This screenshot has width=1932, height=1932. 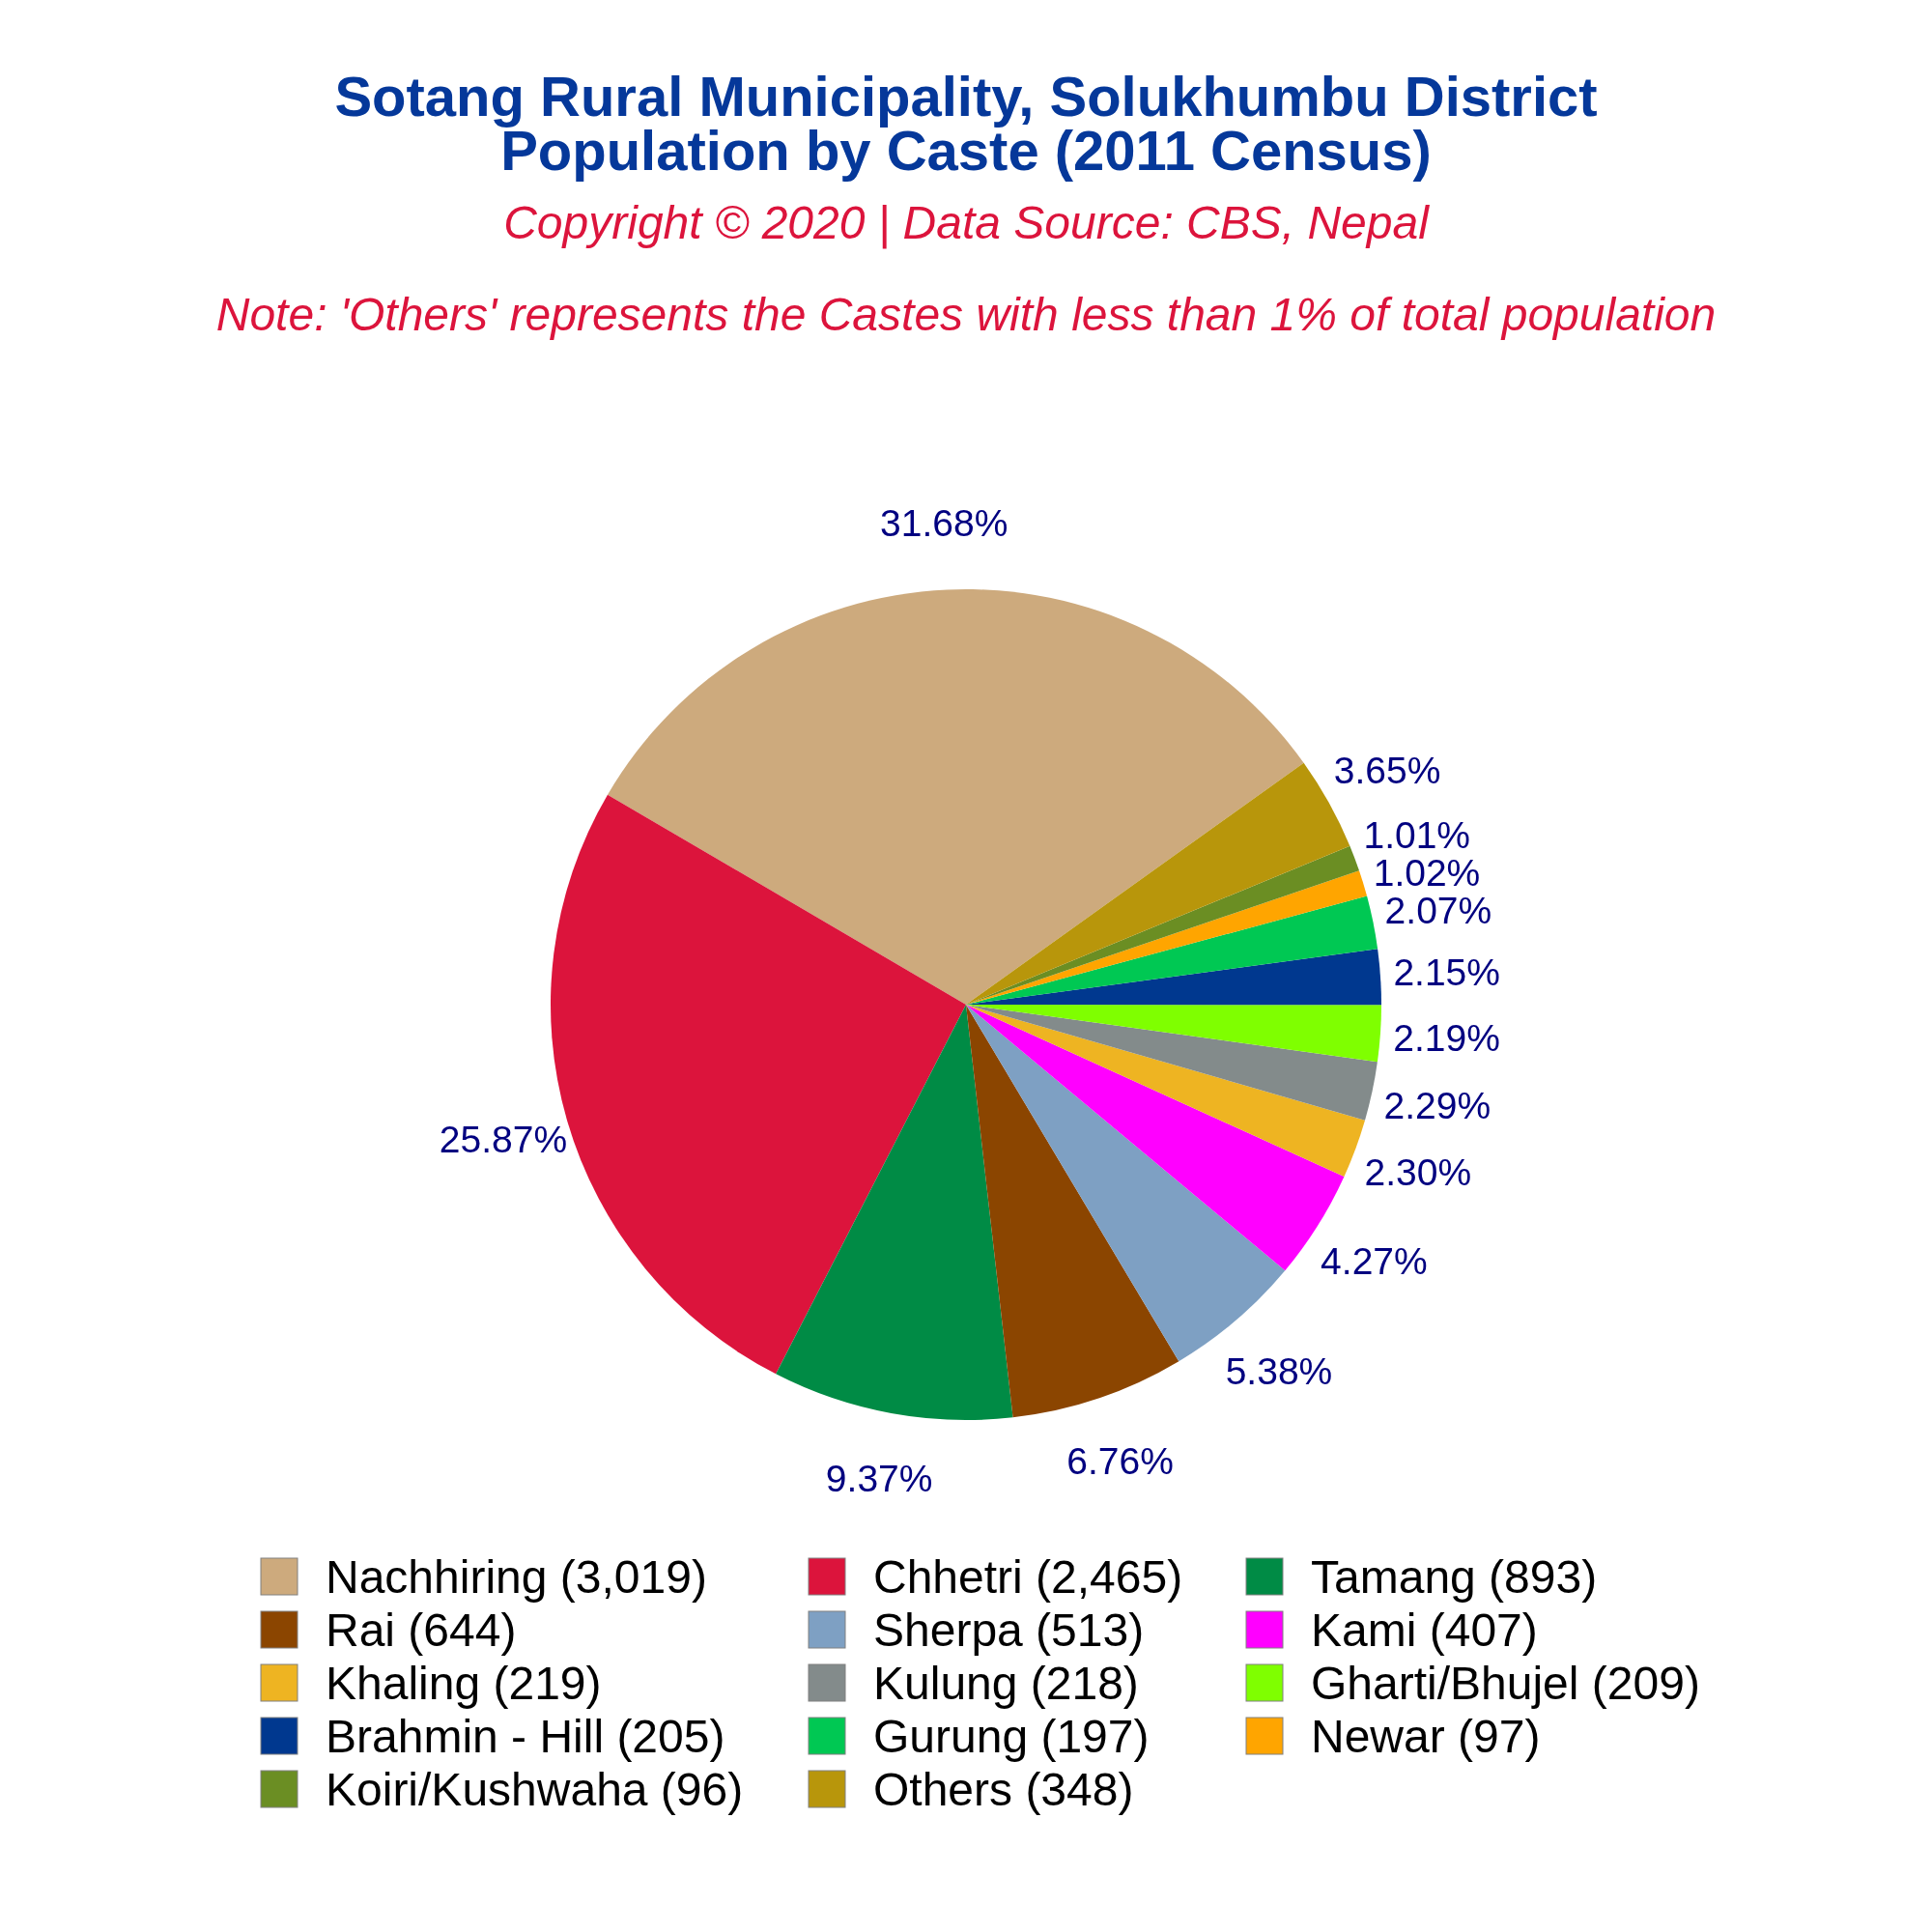 What do you see at coordinates (421, 1630) in the screenshot?
I see `legend-label: Rai (644)` at bounding box center [421, 1630].